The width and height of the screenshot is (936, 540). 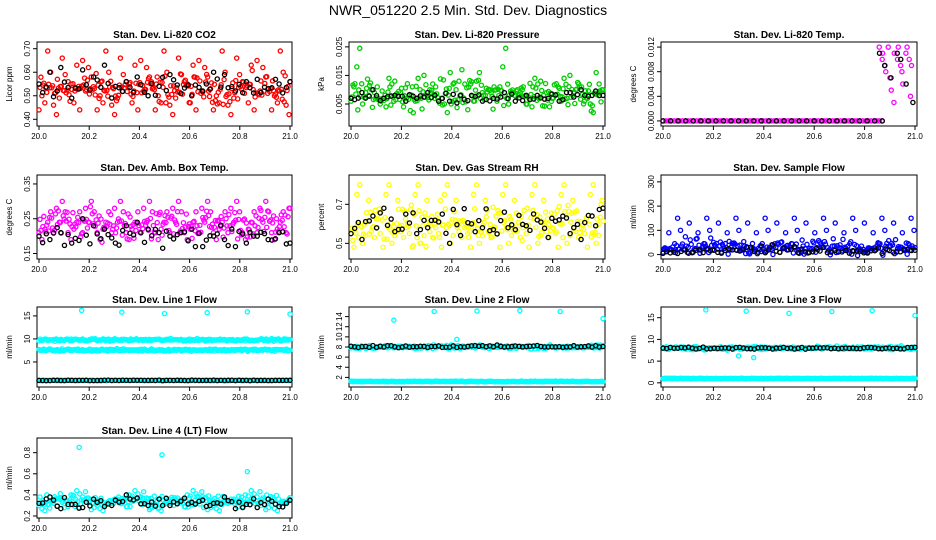 I want to click on y-tick-label: 15, so click(x=651, y=317).